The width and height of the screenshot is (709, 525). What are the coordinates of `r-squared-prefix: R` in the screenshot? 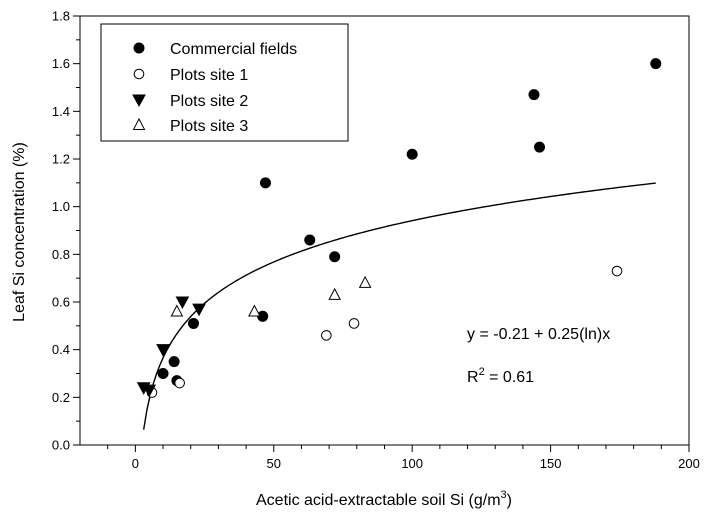 It's located at (473, 377).